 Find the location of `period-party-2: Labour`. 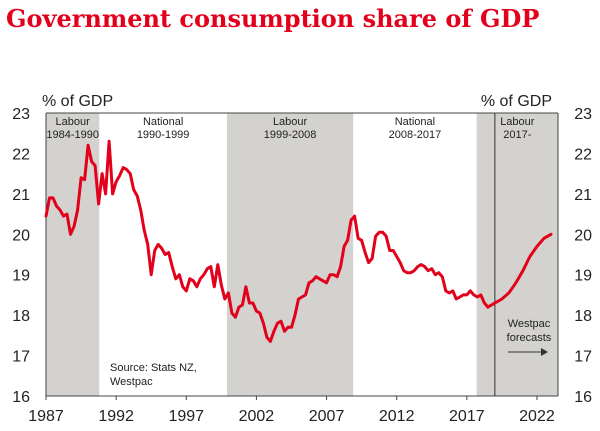

period-party-2: Labour is located at coordinates (290, 122).